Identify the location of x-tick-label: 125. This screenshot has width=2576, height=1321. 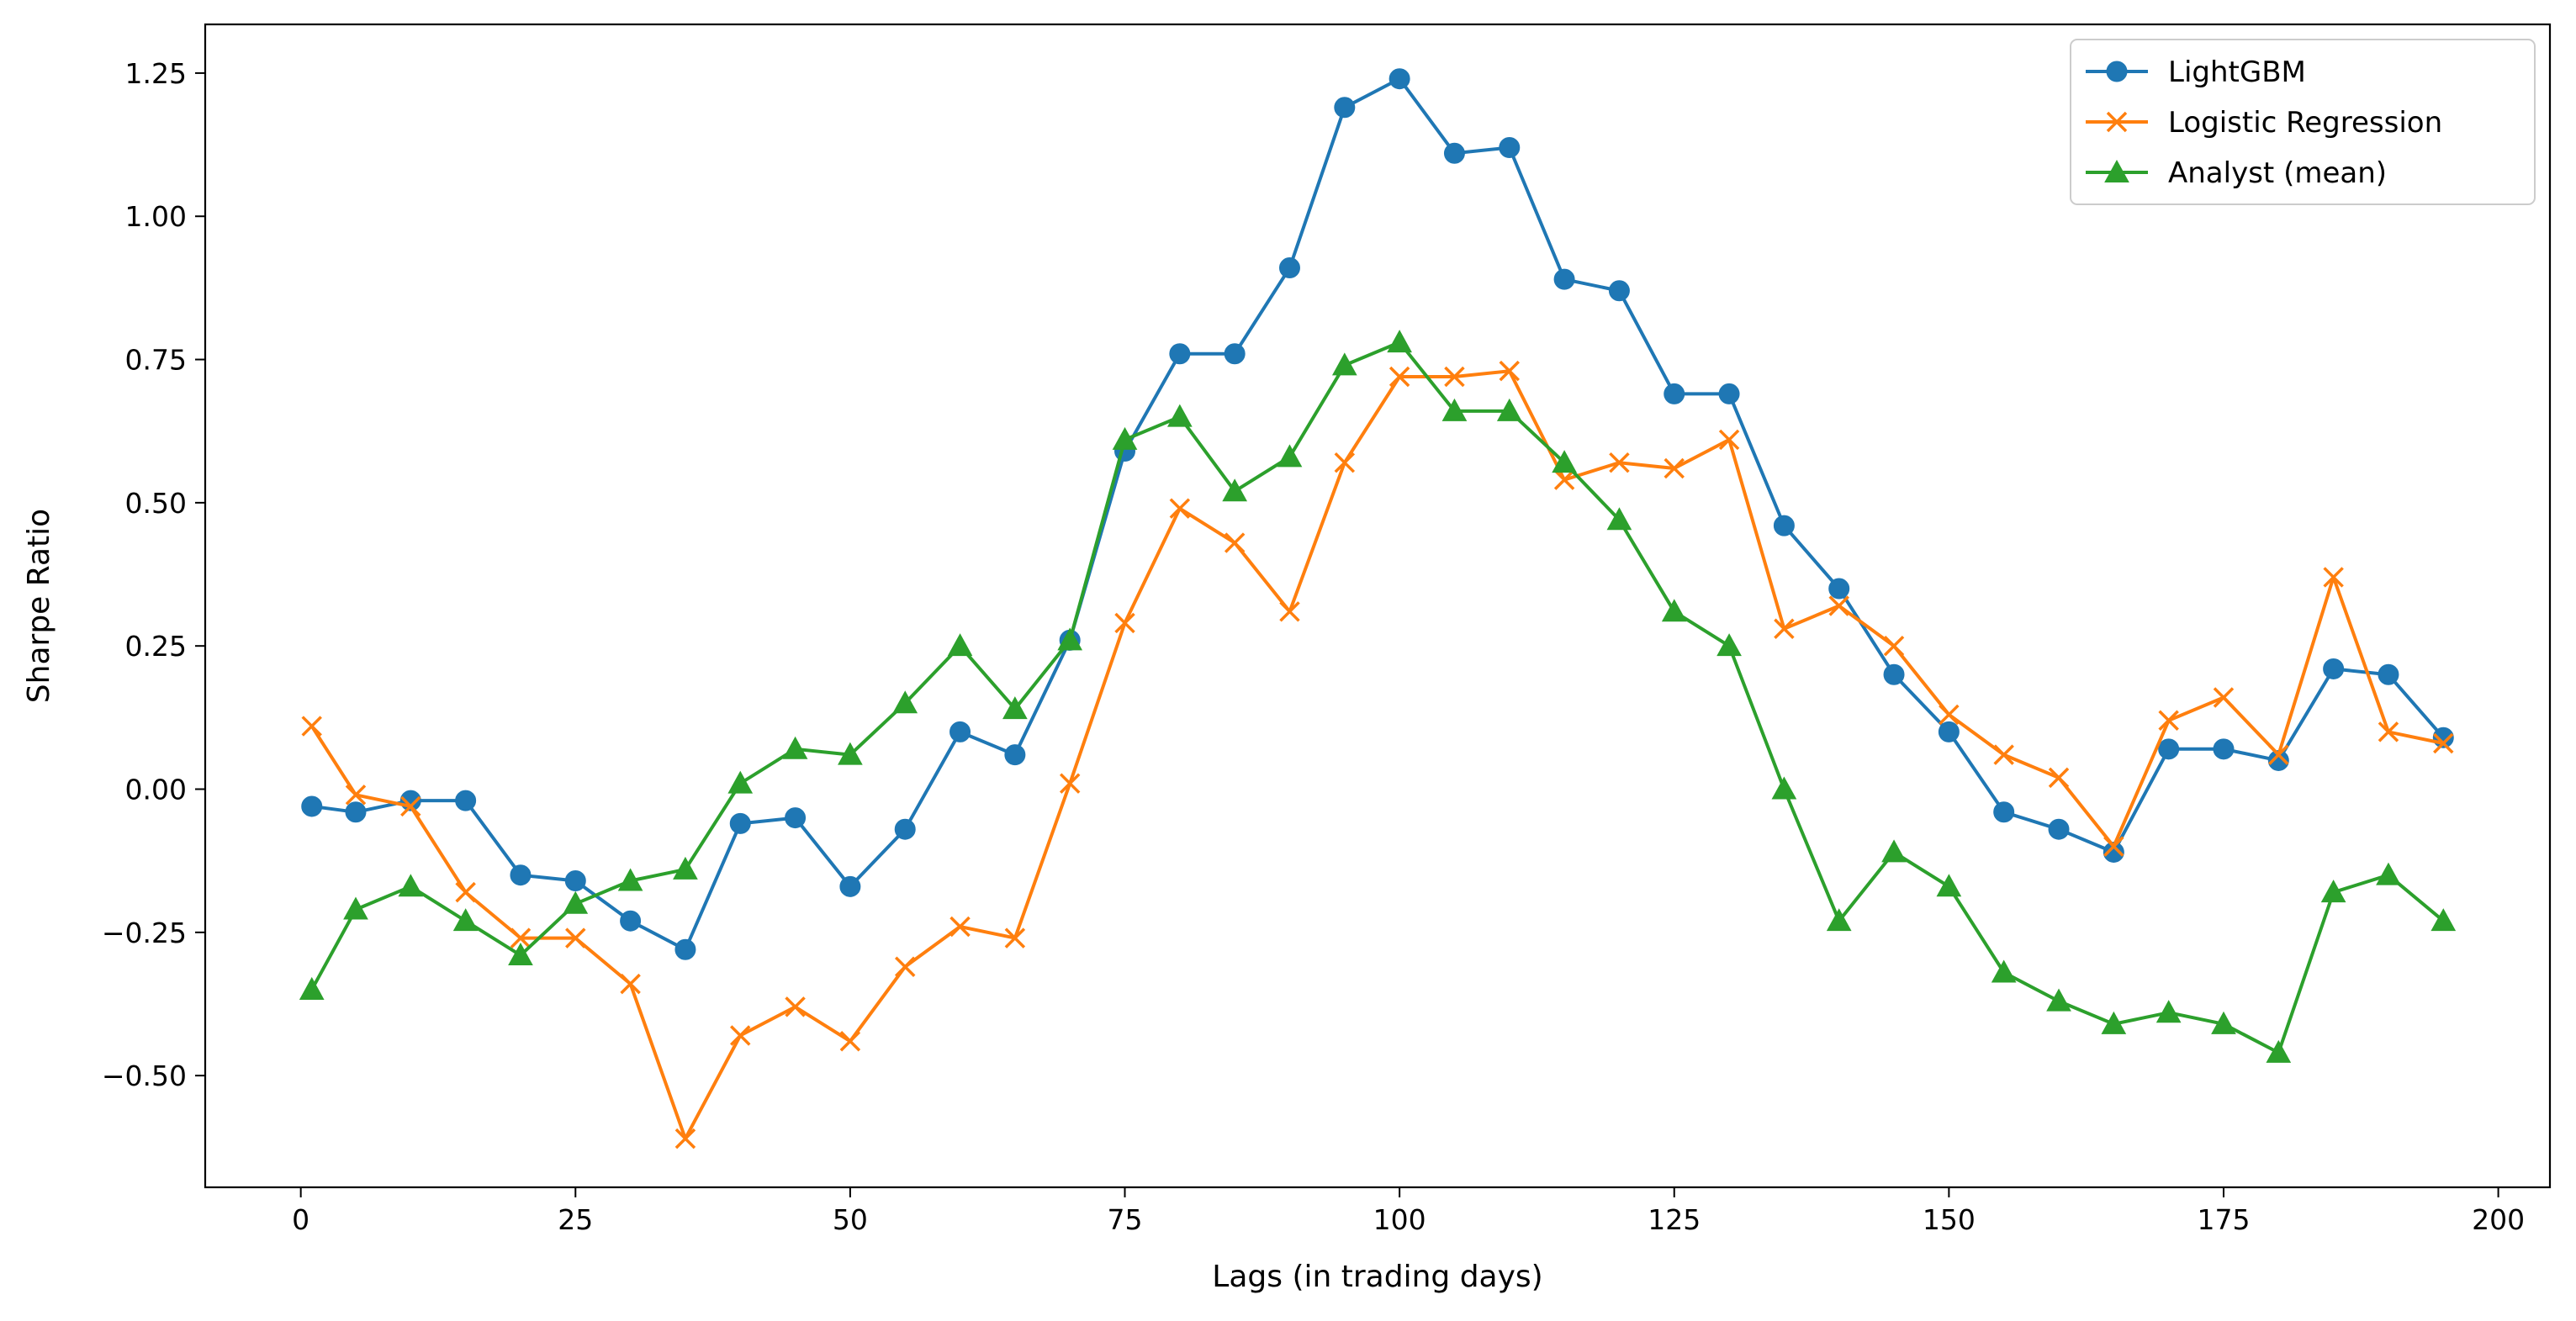
(1674, 1219).